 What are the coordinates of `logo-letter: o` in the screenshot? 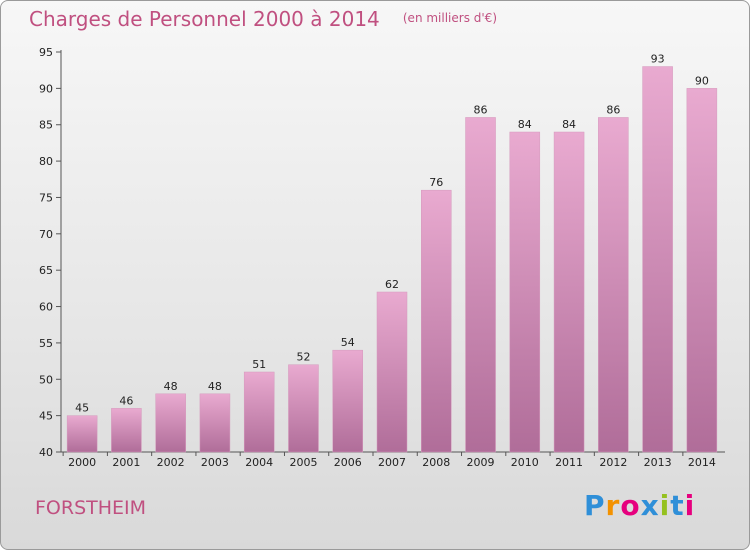 It's located at (630, 505).